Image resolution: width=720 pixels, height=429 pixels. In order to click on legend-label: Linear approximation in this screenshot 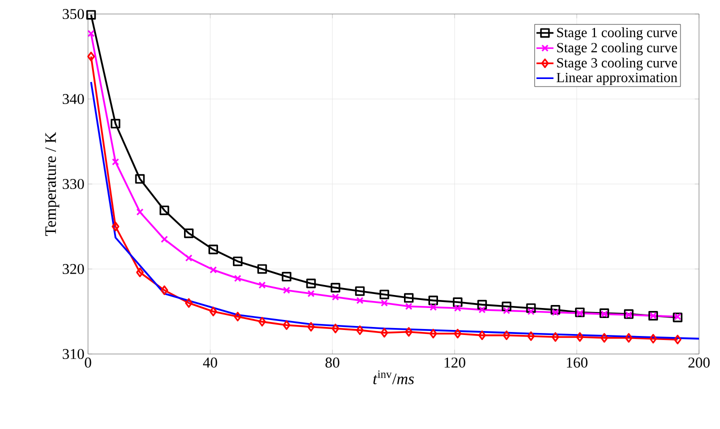, I will do `click(617, 79)`.